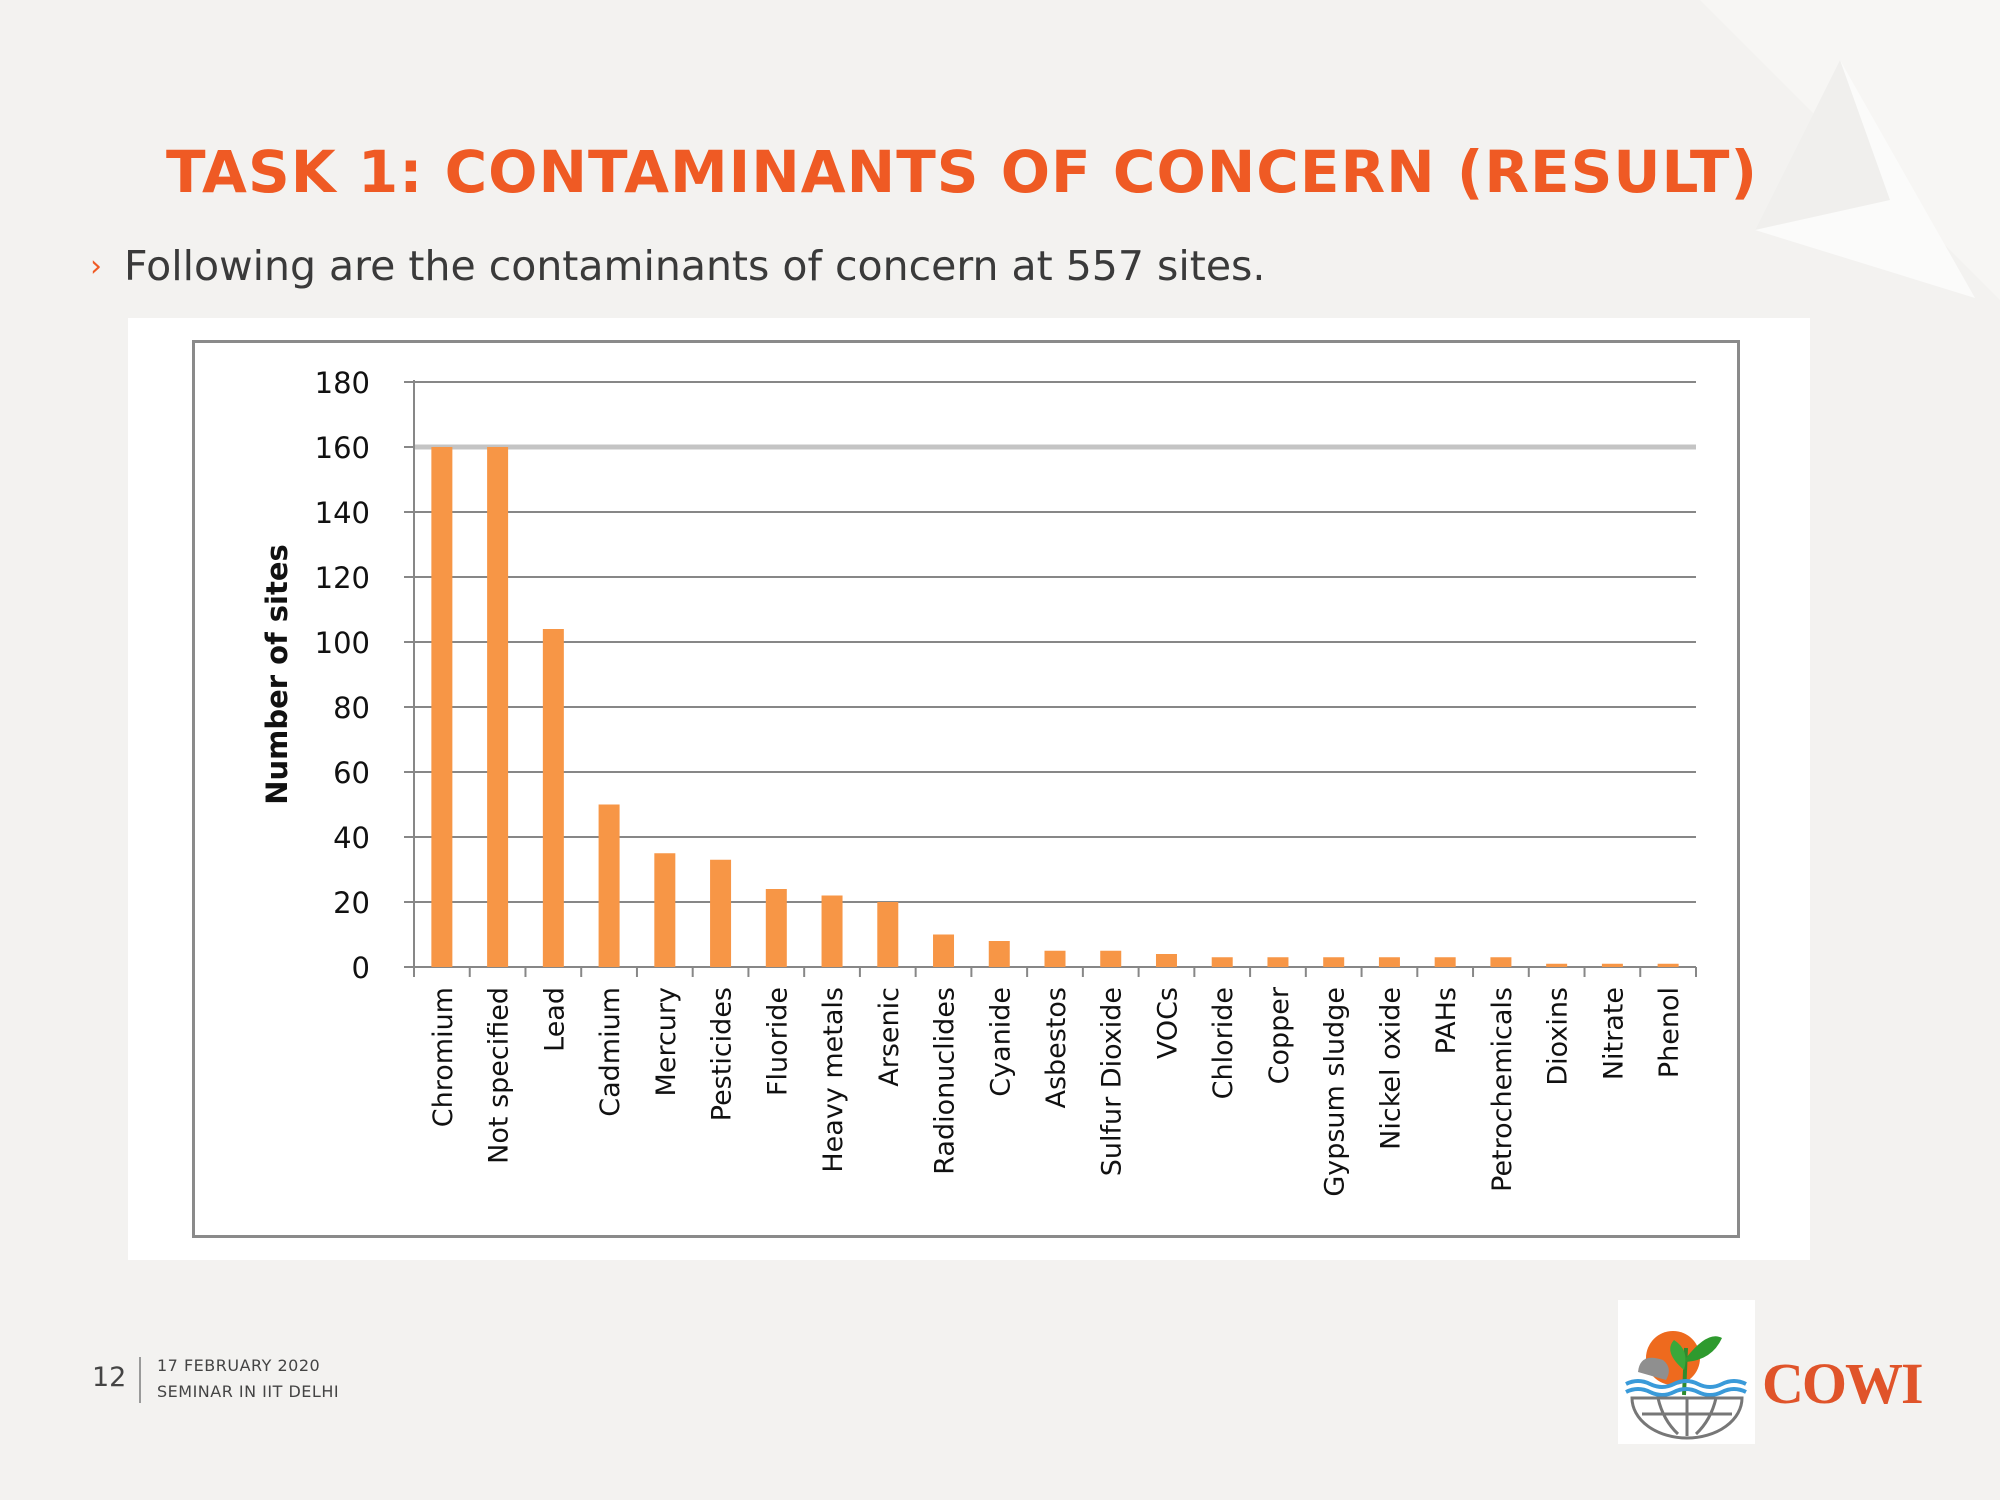 The width and height of the screenshot is (2000, 1500). I want to click on x-tick-label: VOCs, so click(1167, 1023).